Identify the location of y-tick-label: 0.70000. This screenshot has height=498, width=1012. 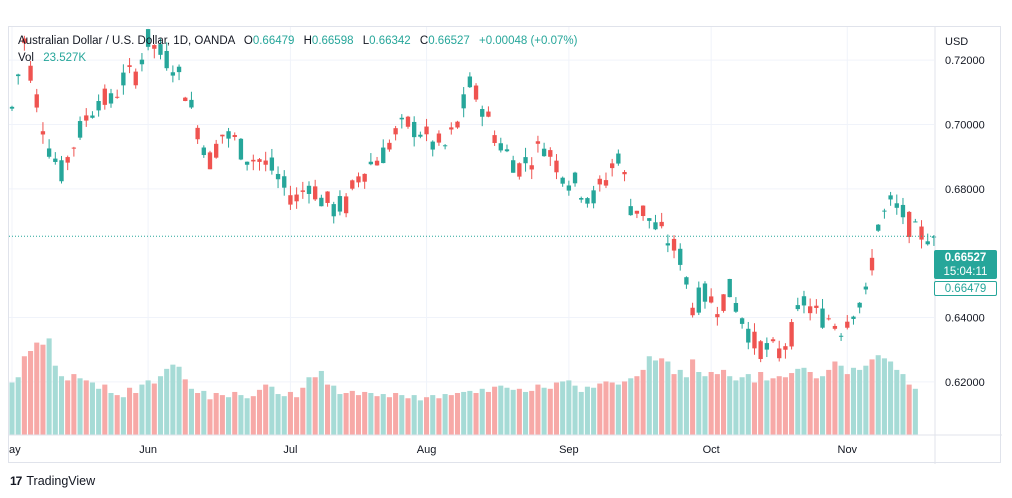
(965, 125).